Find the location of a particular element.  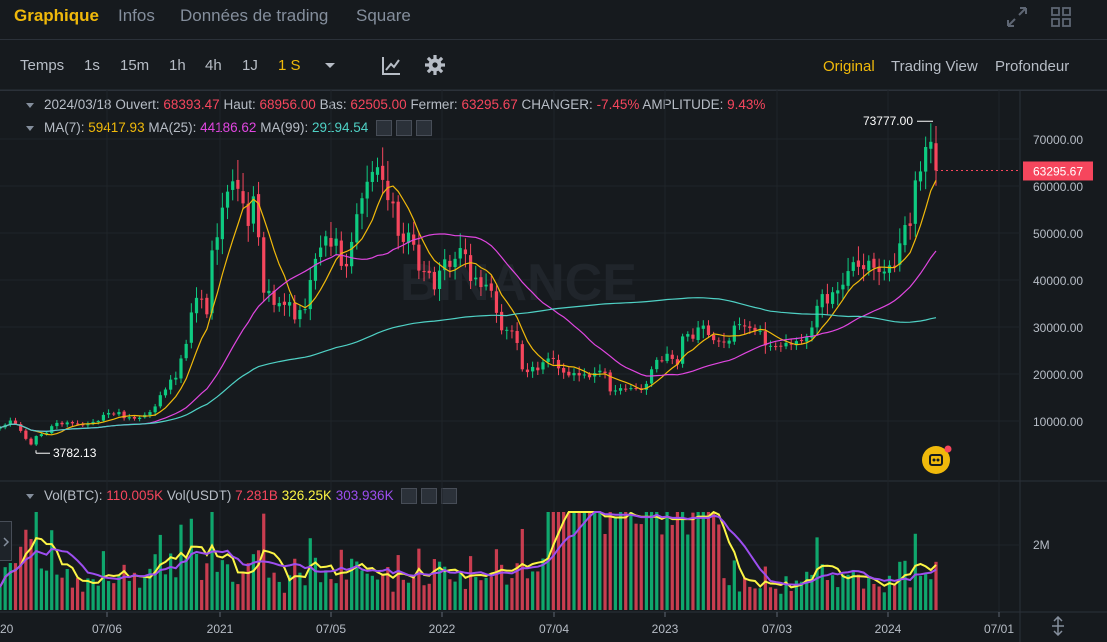

indicator-icon is located at coordinates (391, 66).